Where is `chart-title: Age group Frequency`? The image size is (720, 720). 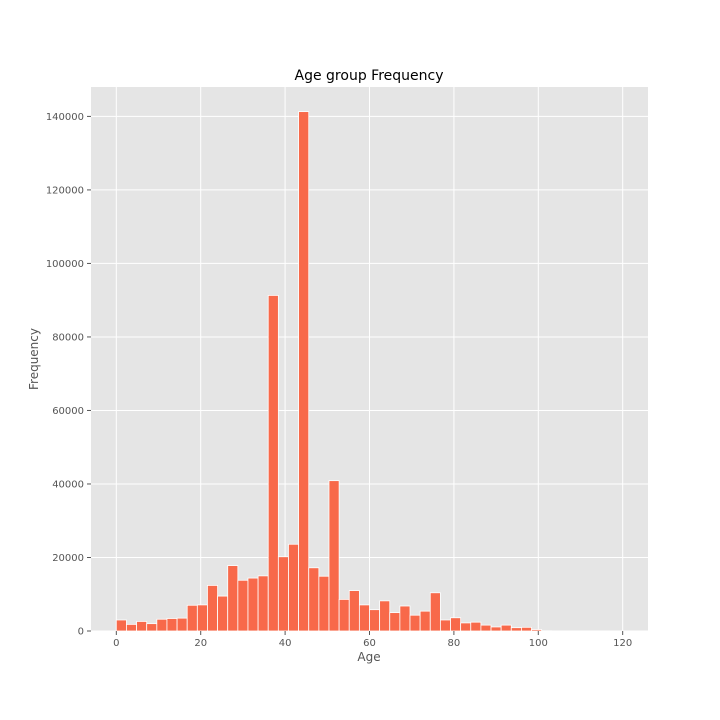
chart-title: Age group Frequency is located at coordinates (369, 76).